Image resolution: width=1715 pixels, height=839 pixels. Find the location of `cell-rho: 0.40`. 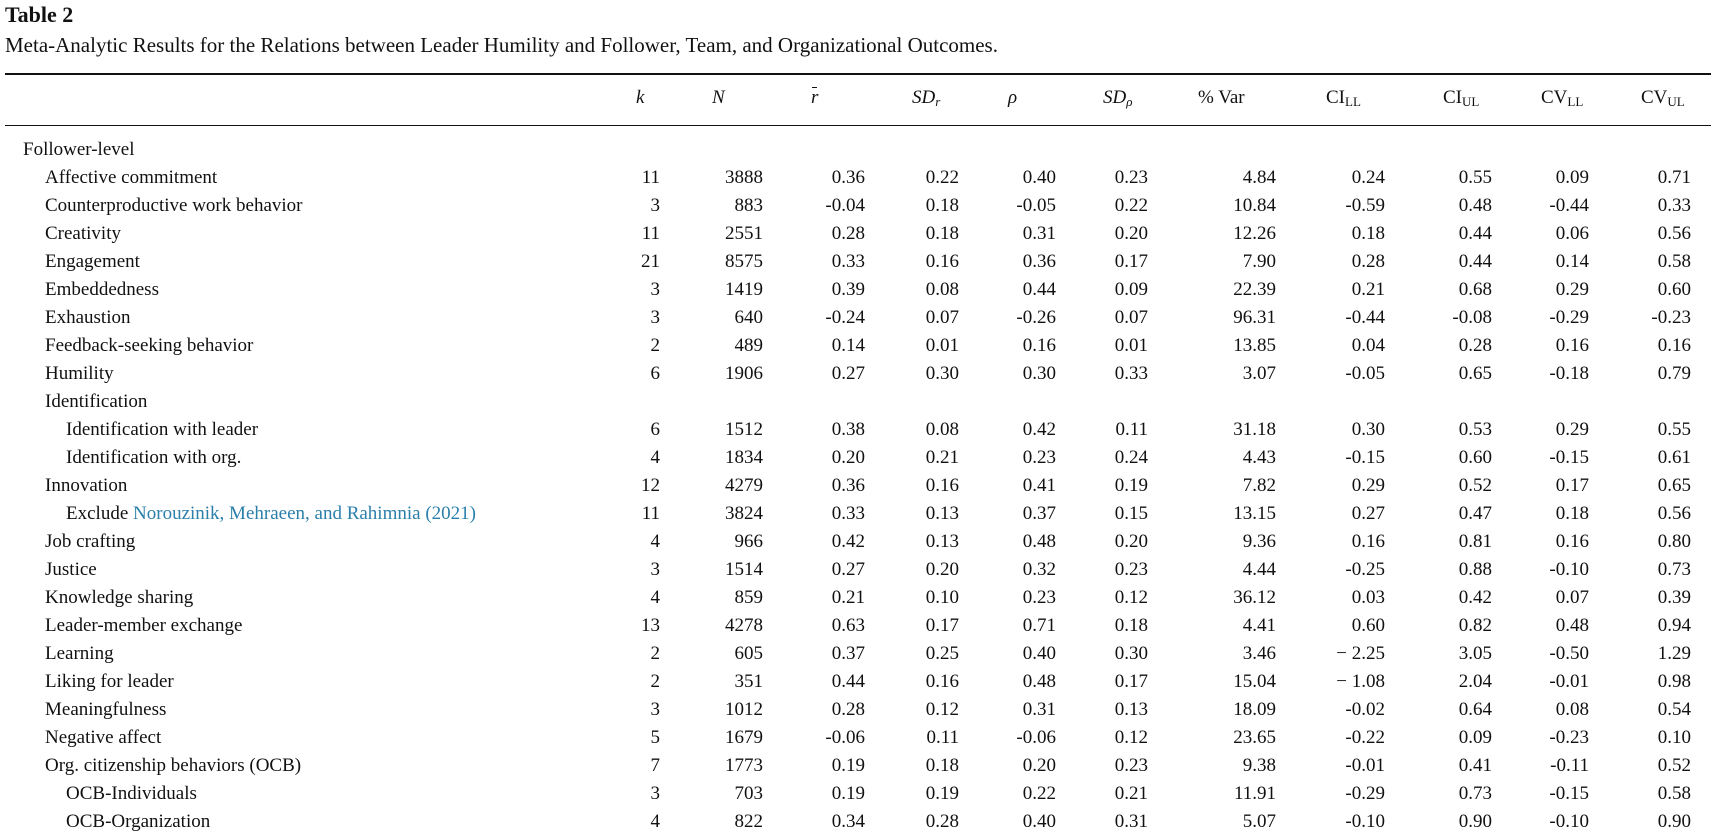

cell-rho: 0.40 is located at coordinates (1039, 653).